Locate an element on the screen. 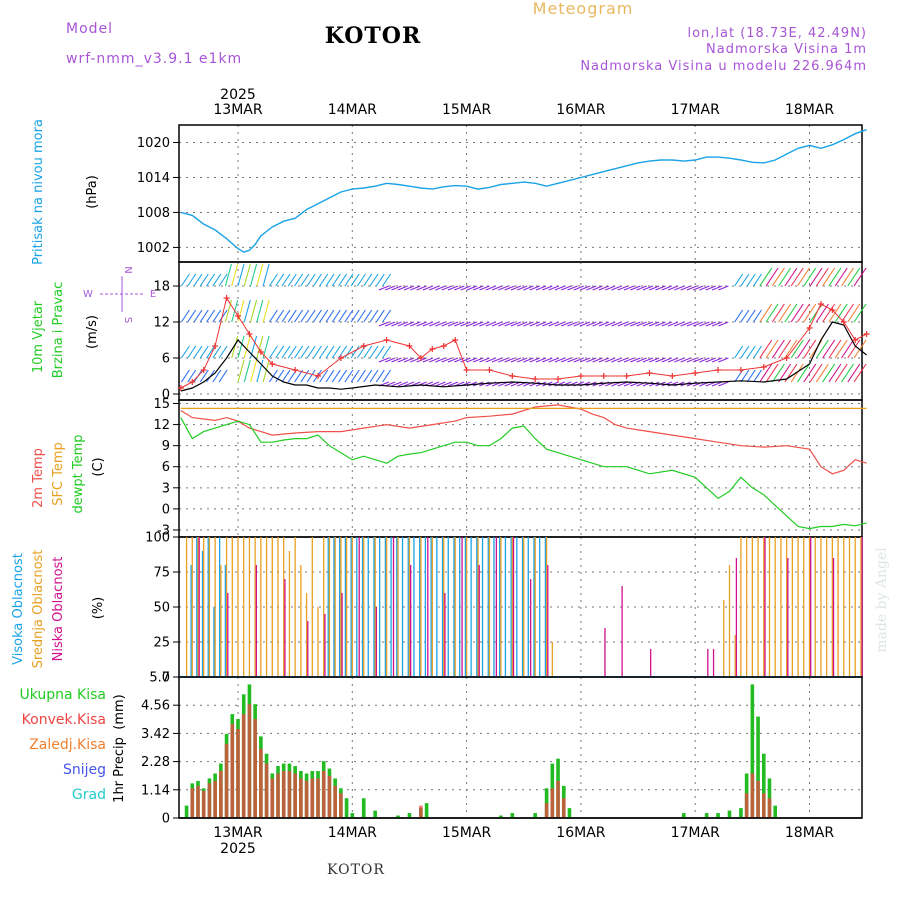  temp-ylabel-group: 2m Temp SFC Temp dewpt Temp (C) is located at coordinates (68, 473).